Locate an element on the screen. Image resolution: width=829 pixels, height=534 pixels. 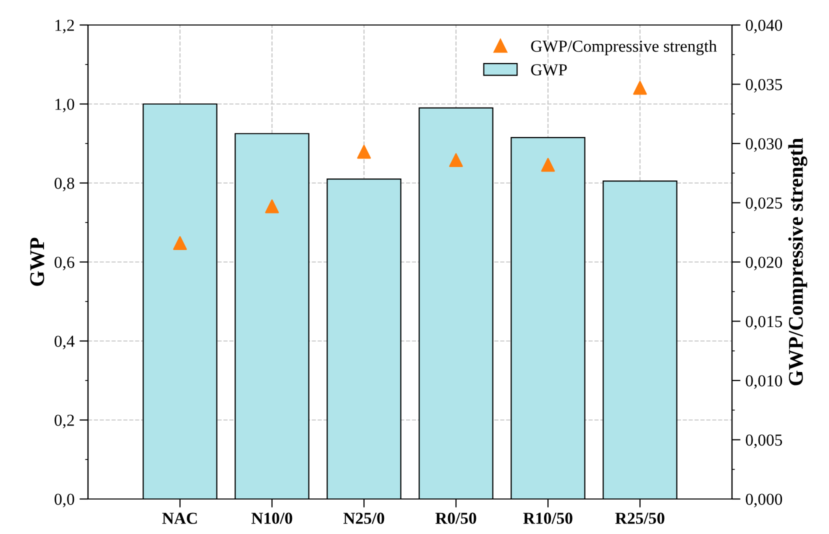
y2-axis-title: GWP/Compressive strength is located at coordinates (798, 262).